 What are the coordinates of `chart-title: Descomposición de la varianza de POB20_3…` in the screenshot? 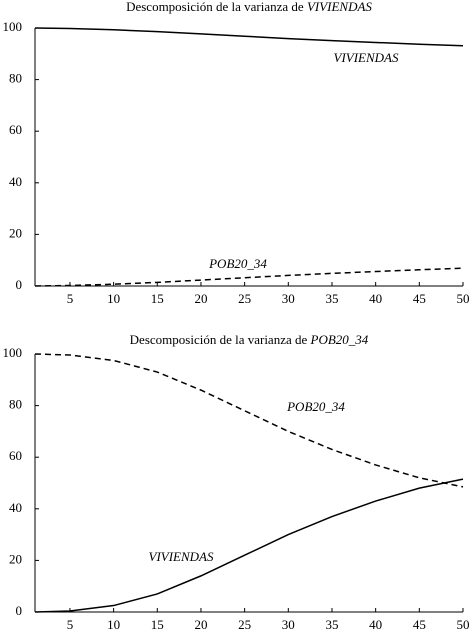 It's located at (249, 339).